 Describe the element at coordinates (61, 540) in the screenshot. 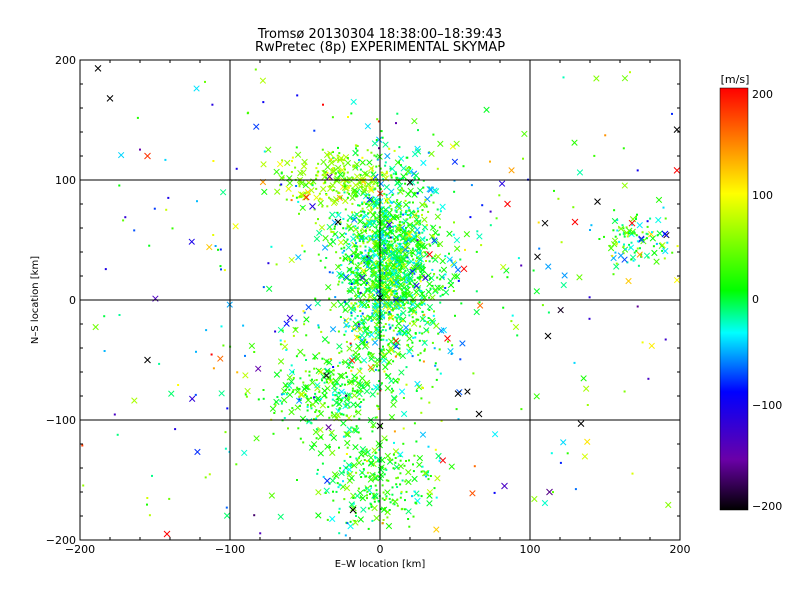

I see `y-tick-label: −200` at that location.